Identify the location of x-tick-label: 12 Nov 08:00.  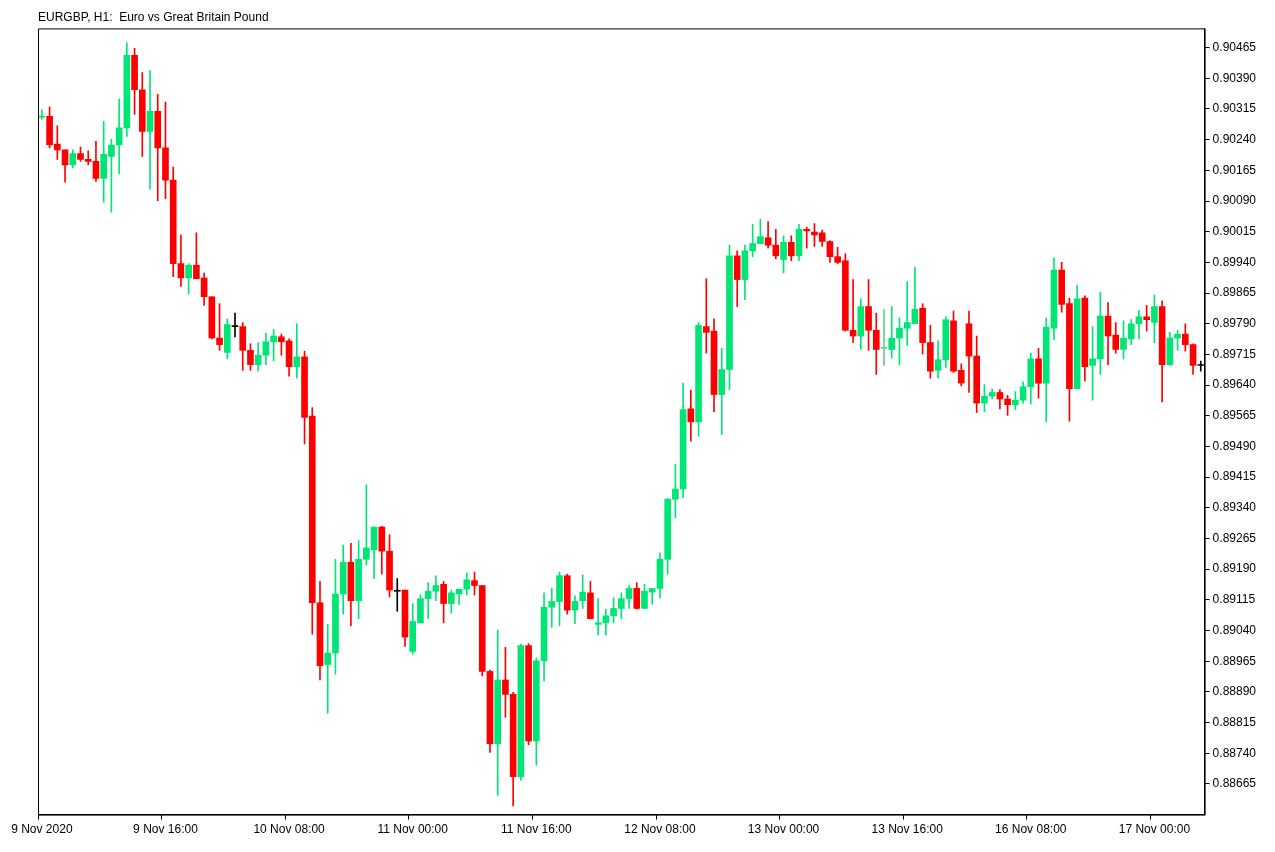
(660, 829).